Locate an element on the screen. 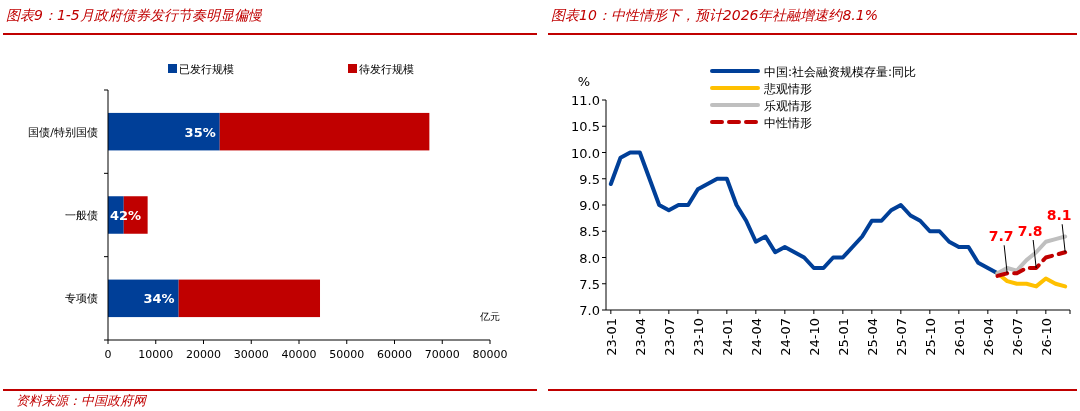 The image size is (1080, 411). text: 资料来源：中国政府网 is located at coordinates (82, 400).